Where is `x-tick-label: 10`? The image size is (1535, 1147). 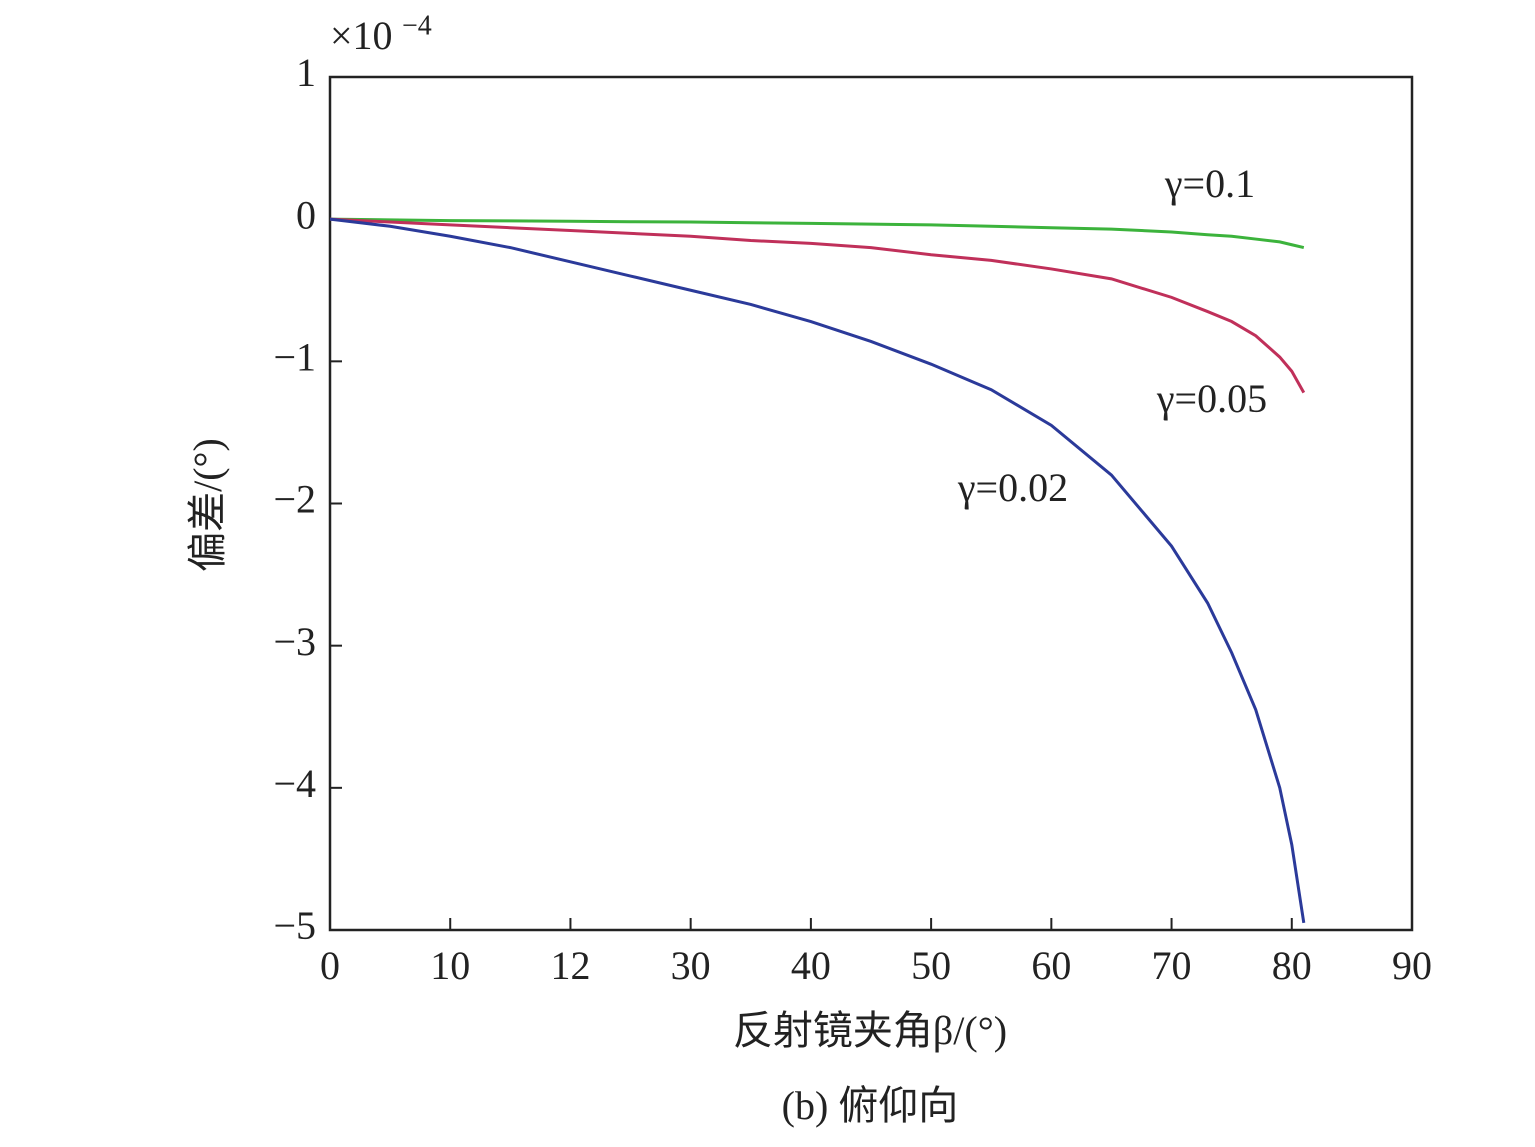 x-tick-label: 10 is located at coordinates (450, 965).